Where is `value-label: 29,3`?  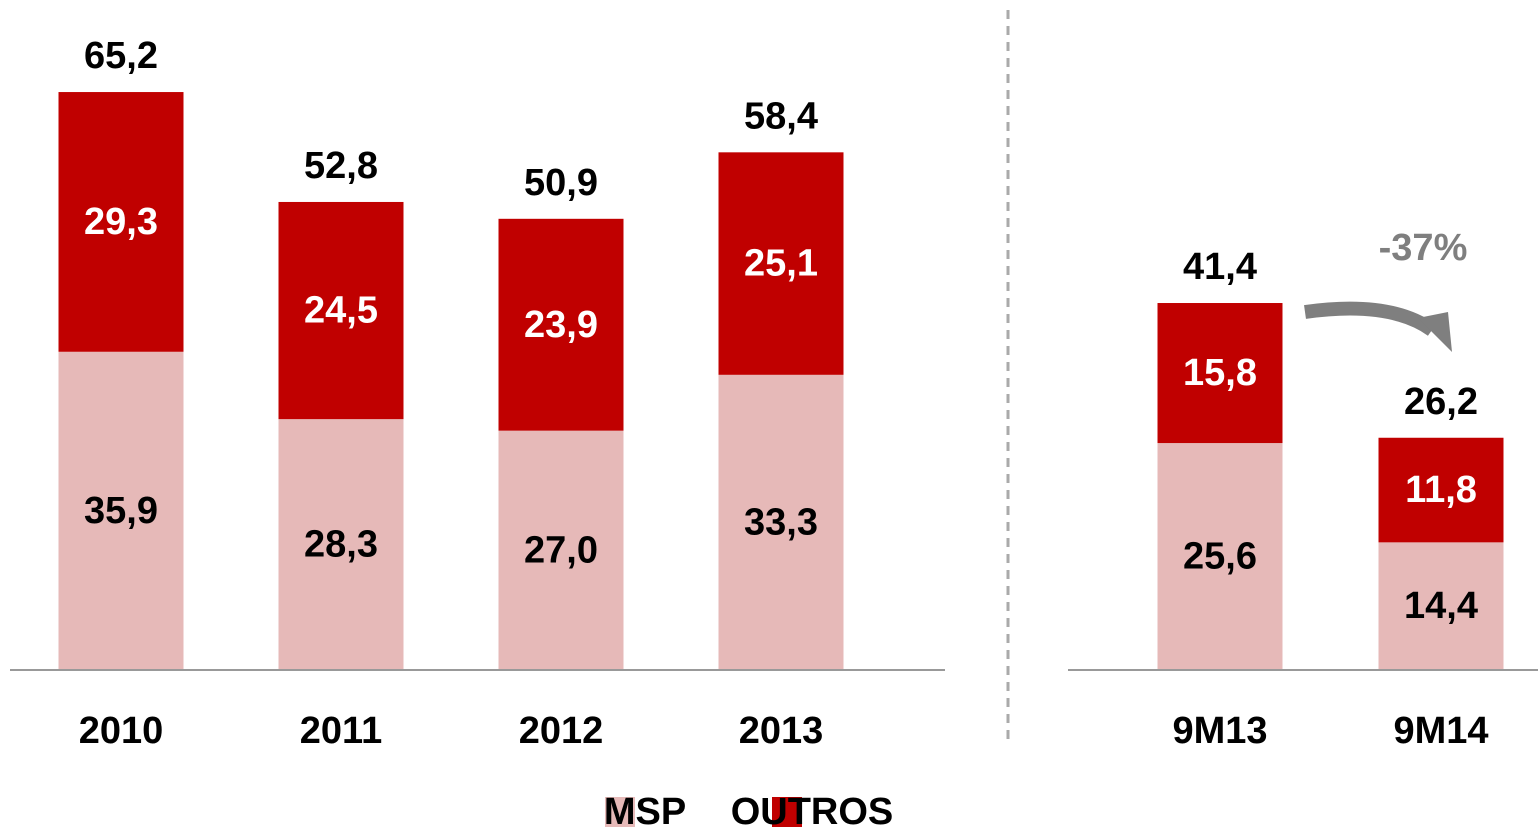
value-label: 29,3 is located at coordinates (121, 222).